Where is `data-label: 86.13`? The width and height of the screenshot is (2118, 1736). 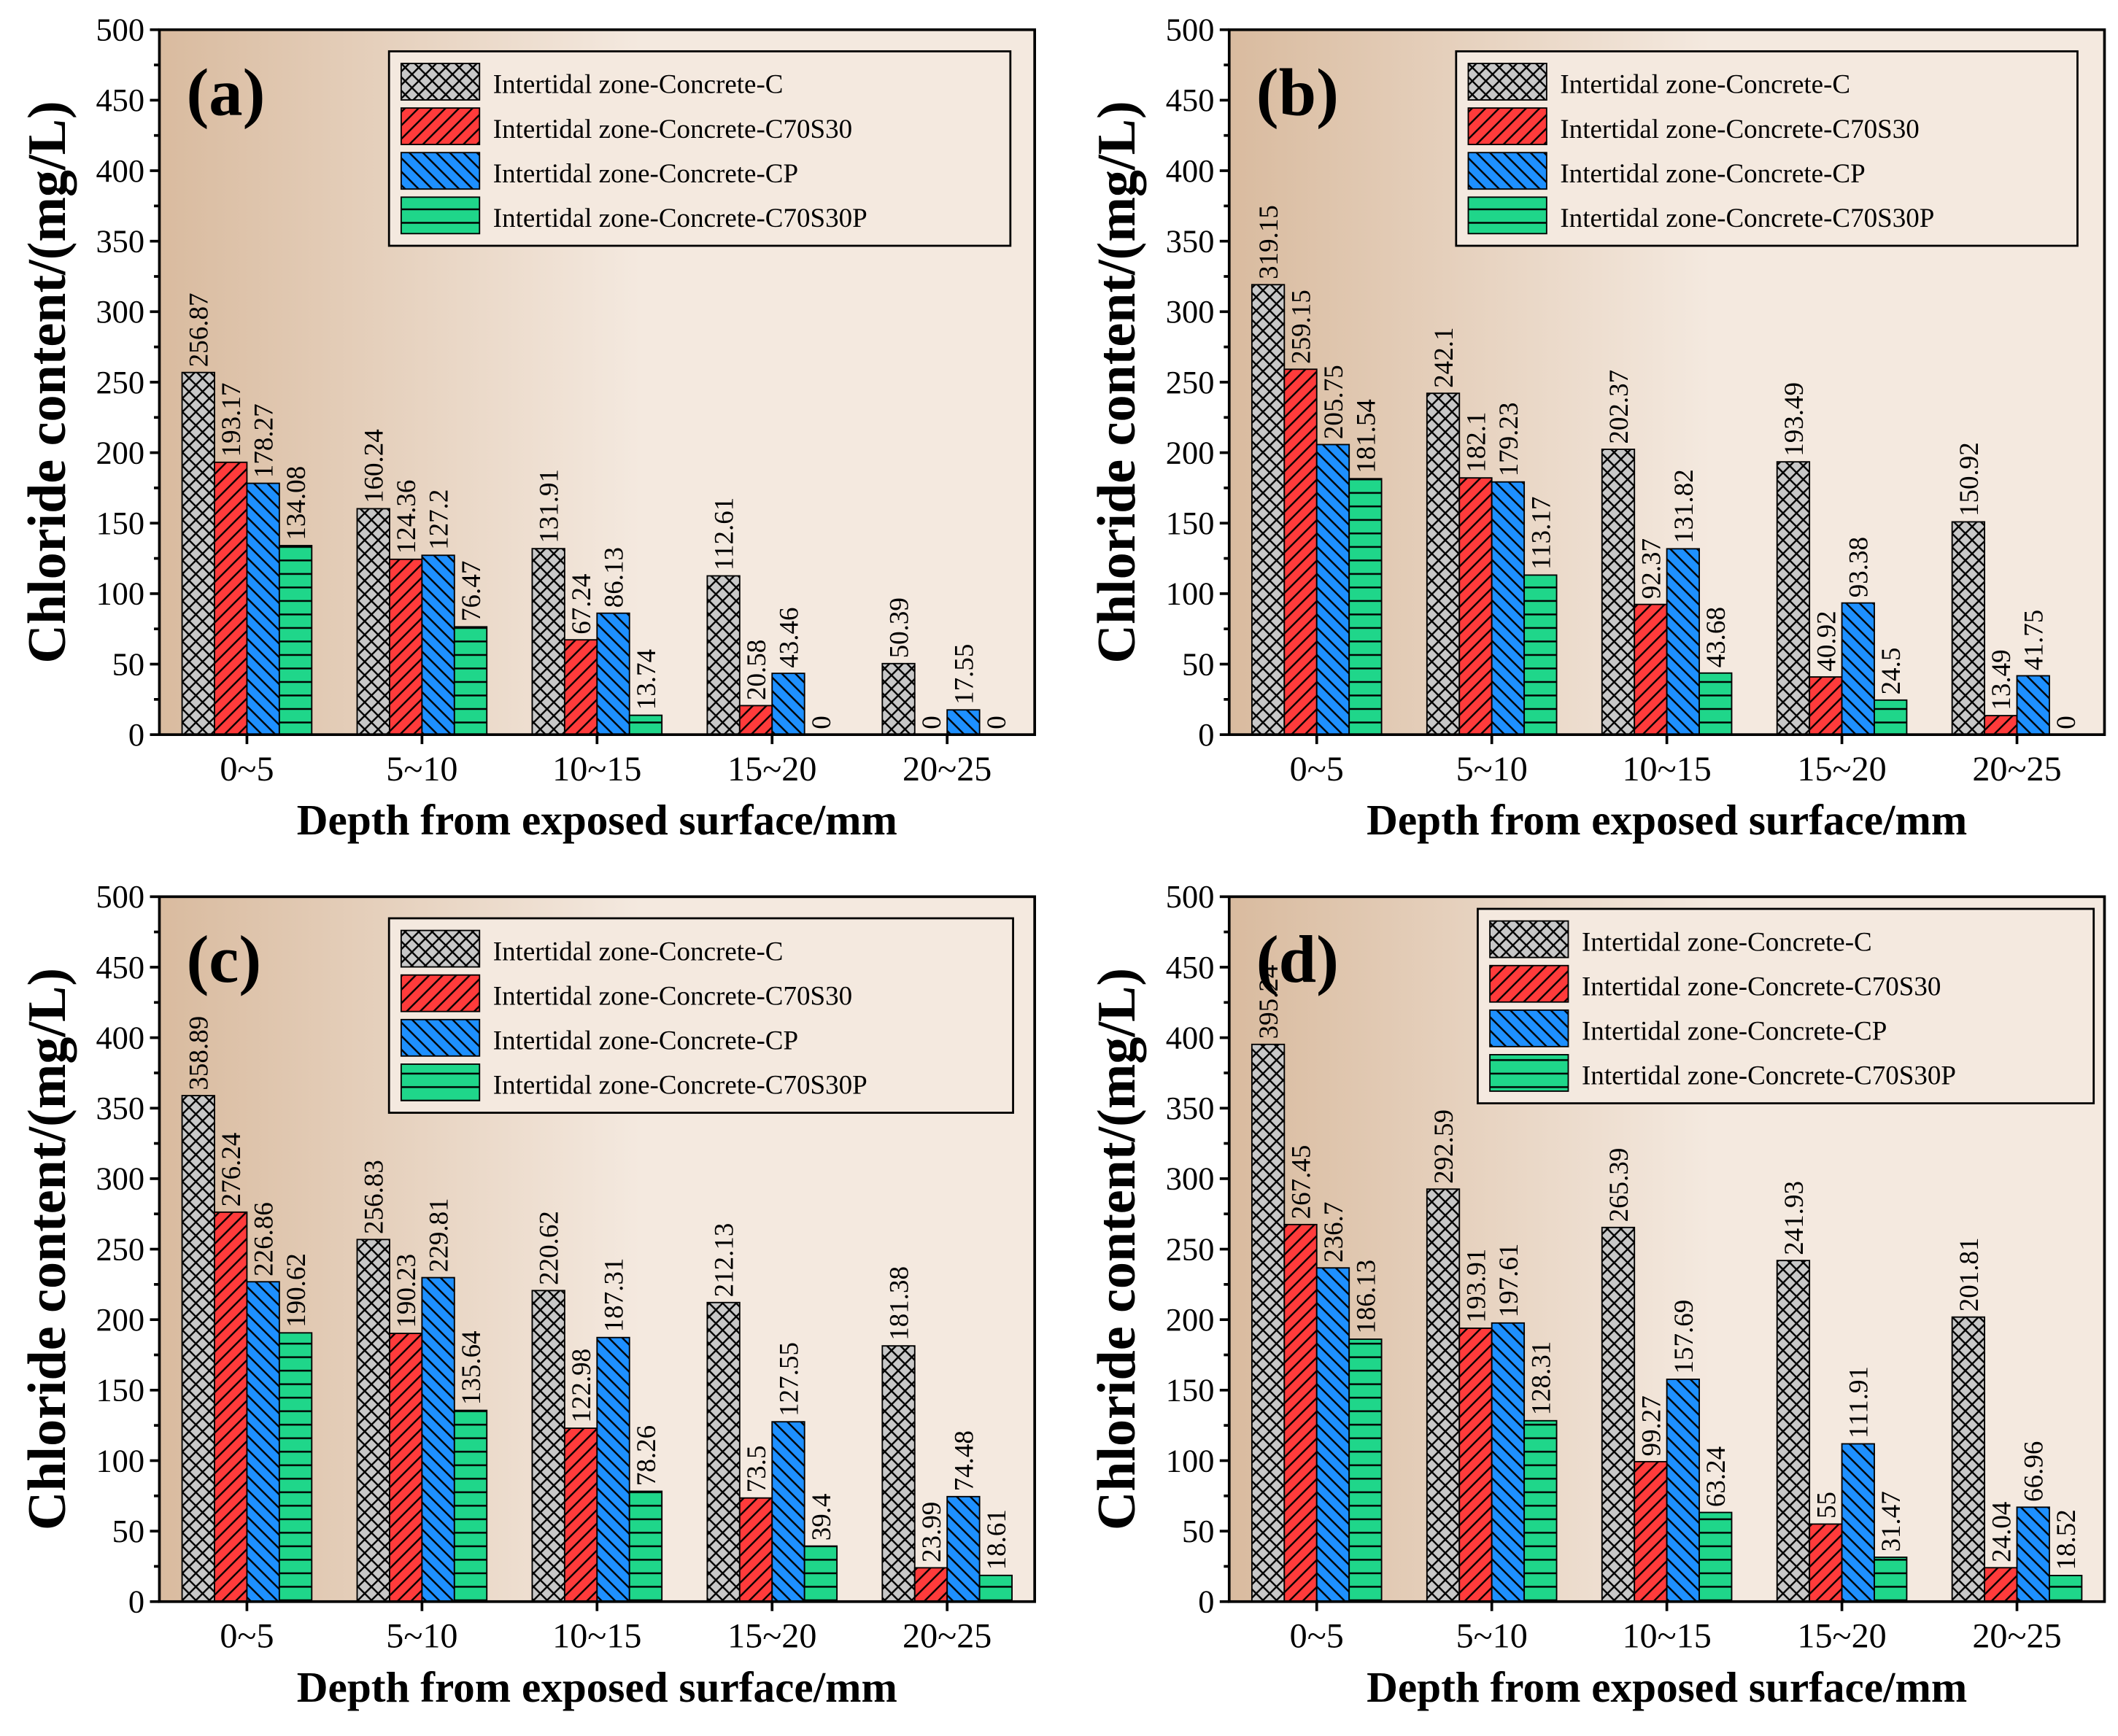 data-label: 86.13 is located at coordinates (614, 577).